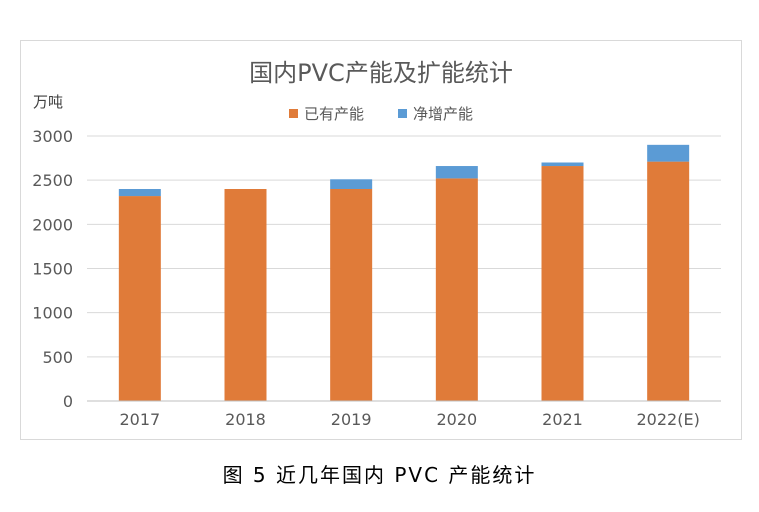  I want to click on y-tick-labels: 0 500 1000 1500 2000 2500 3000, so click(52, 269).